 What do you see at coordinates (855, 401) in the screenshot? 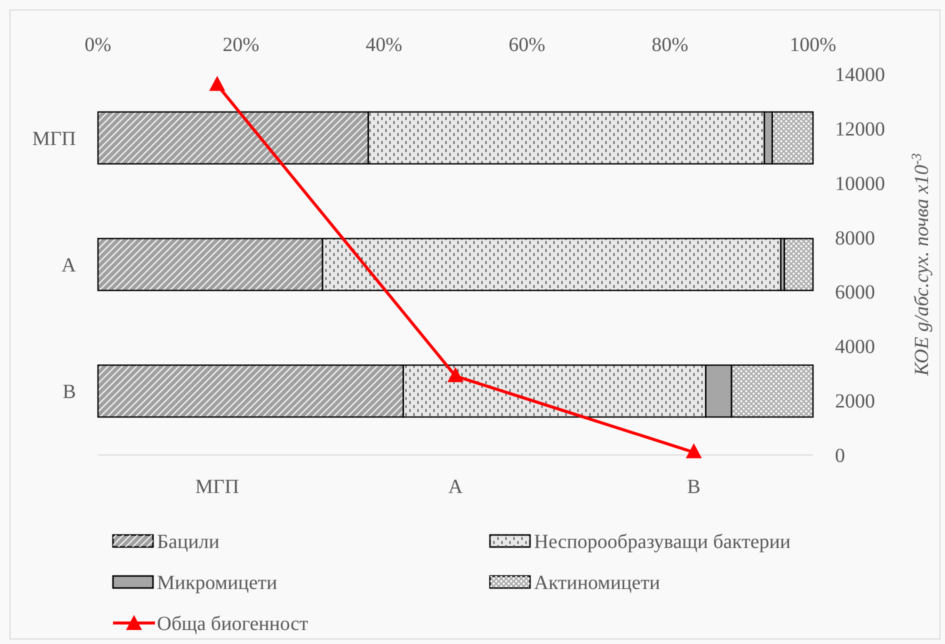
I see `y-tick-label: 2000` at bounding box center [855, 401].